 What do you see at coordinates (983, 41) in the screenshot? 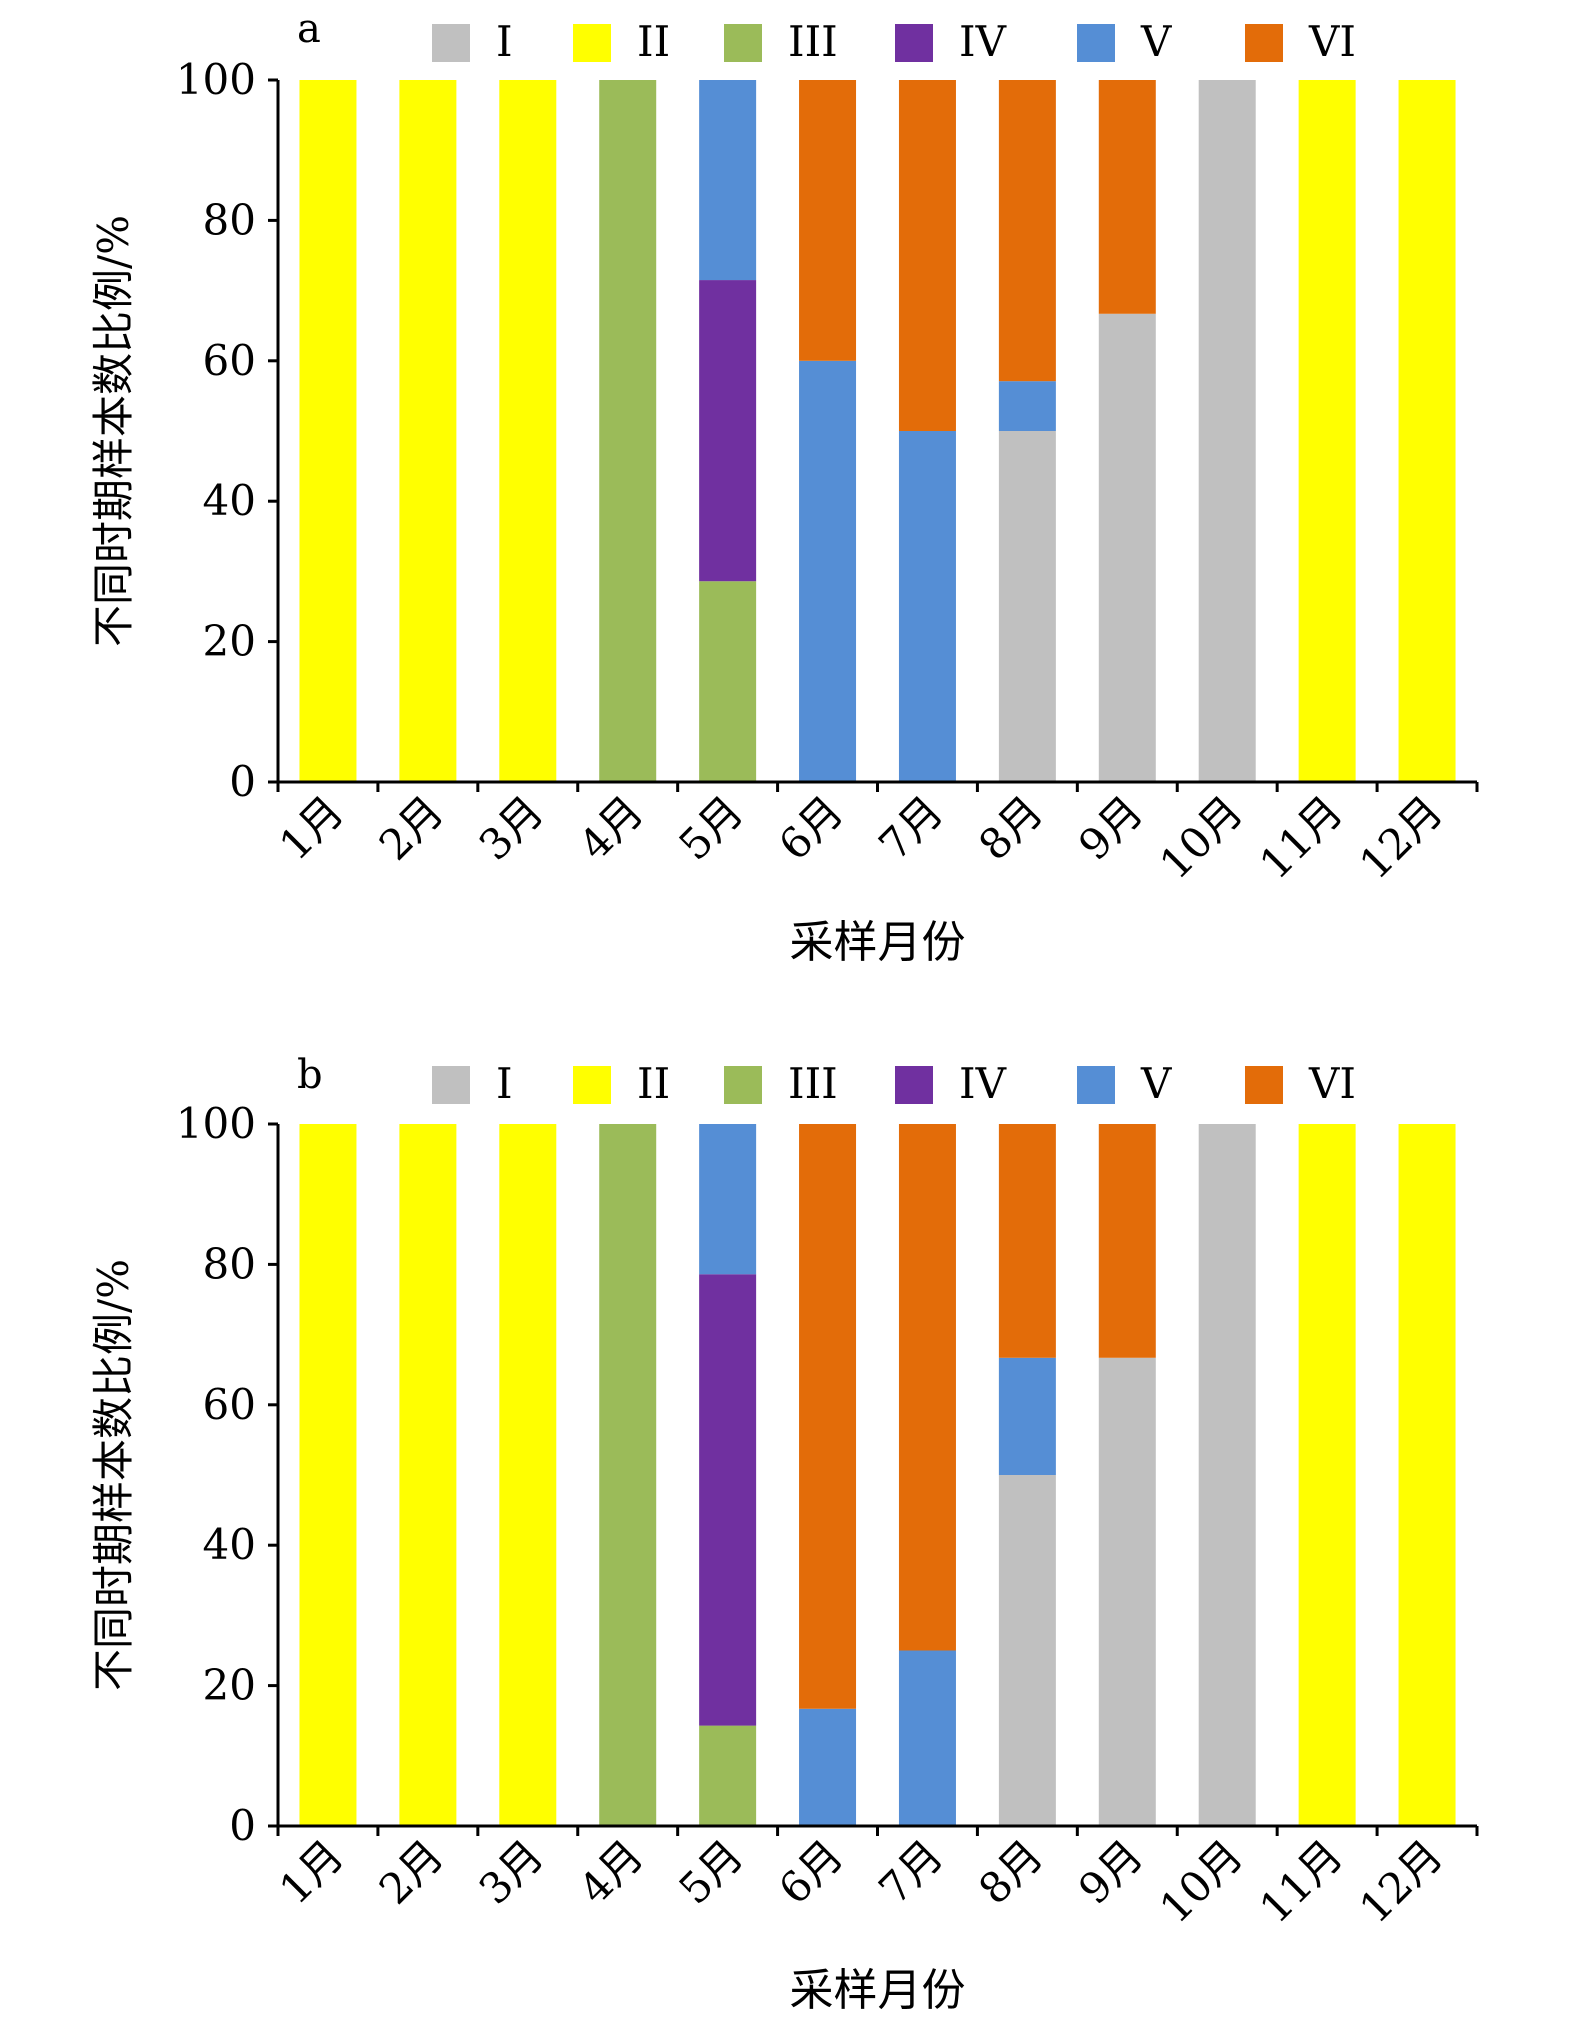
I see `legend-label: IV` at bounding box center [983, 41].